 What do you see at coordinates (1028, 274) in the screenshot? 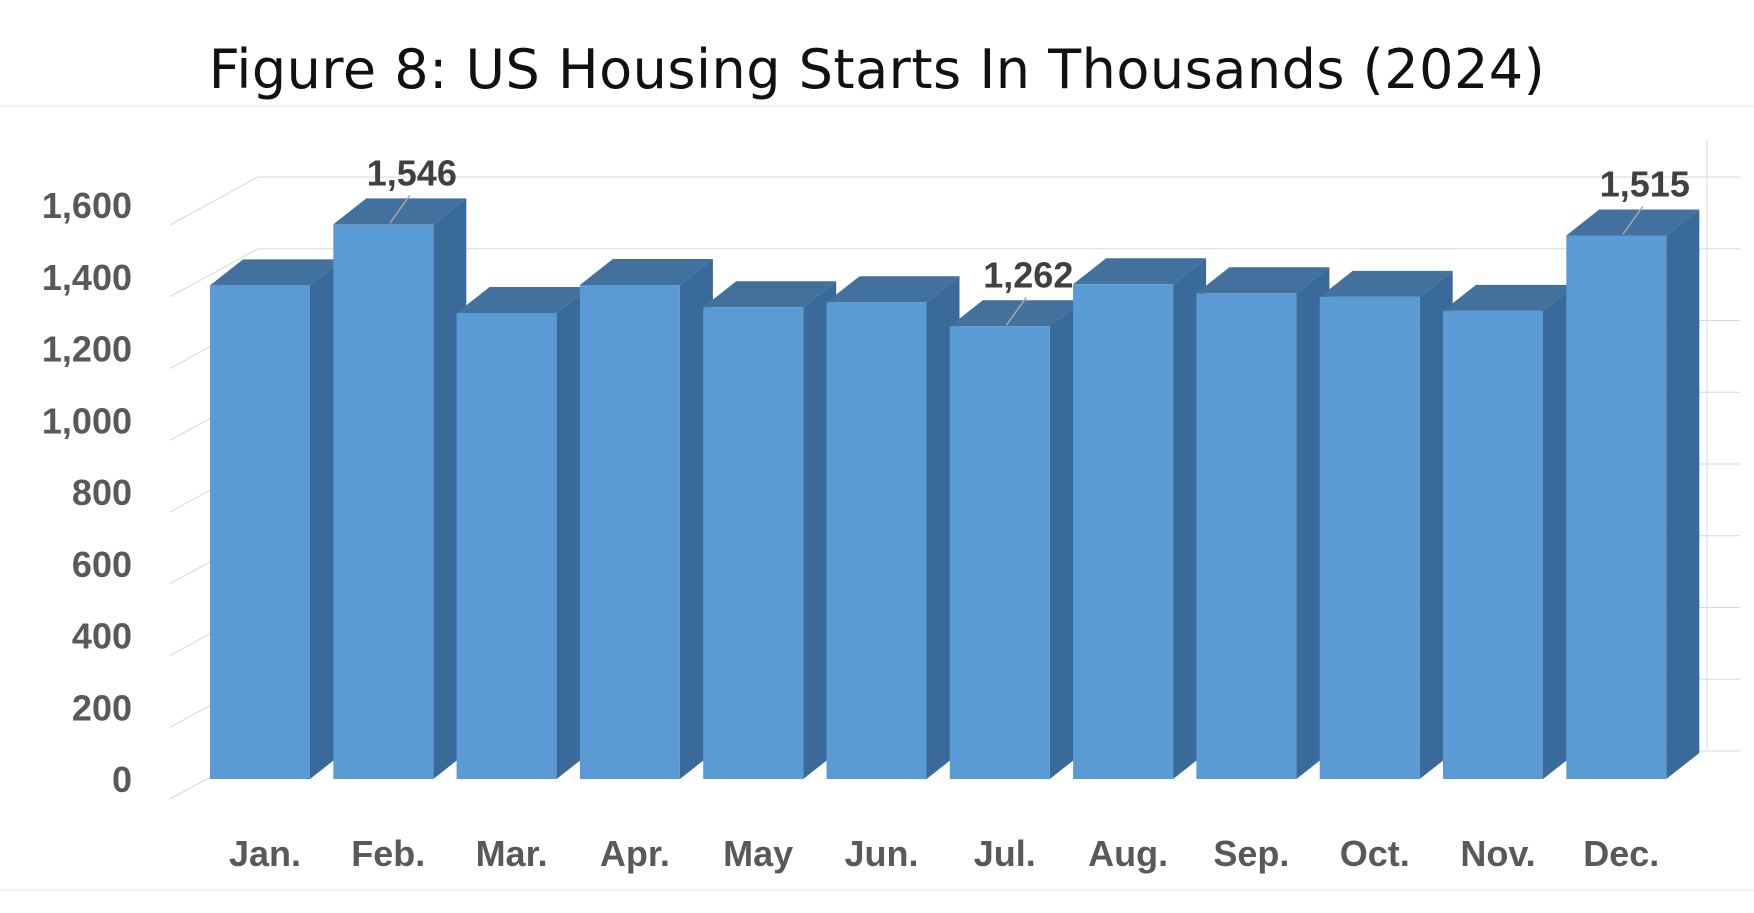
I see `data-label: 1,262` at bounding box center [1028, 274].